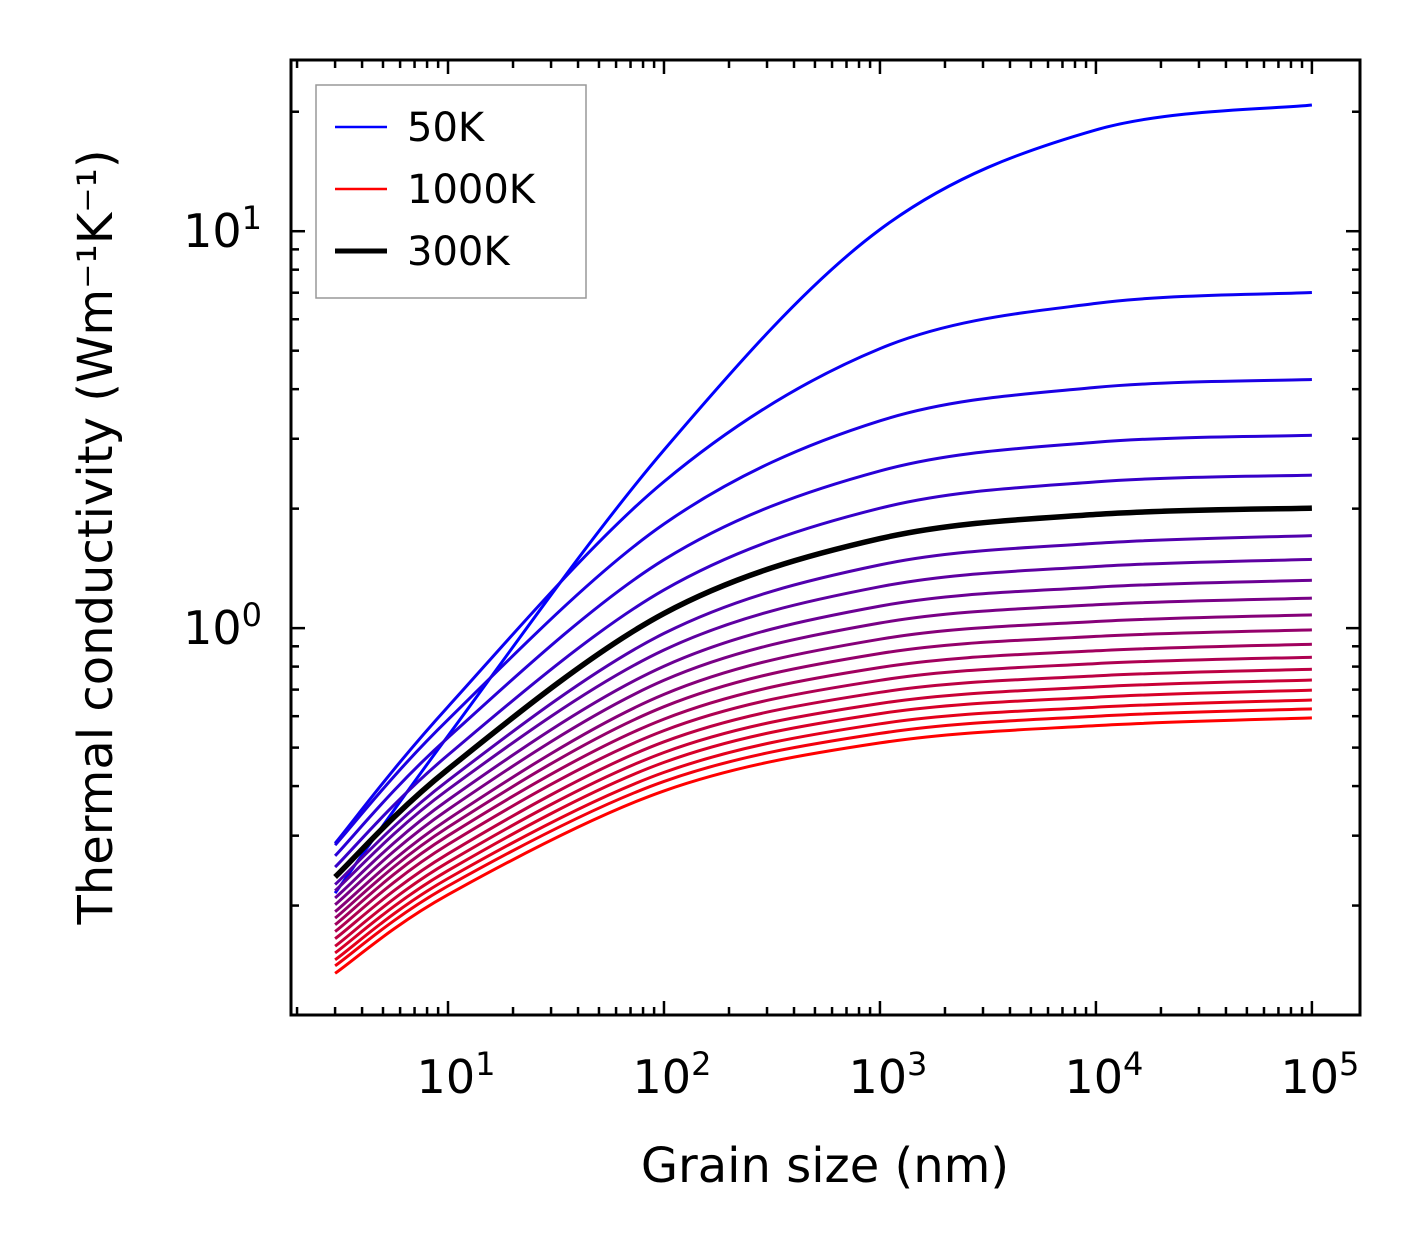  What do you see at coordinates (825, 1166) in the screenshot?
I see `x-axis-label: Grain size (nm)` at bounding box center [825, 1166].